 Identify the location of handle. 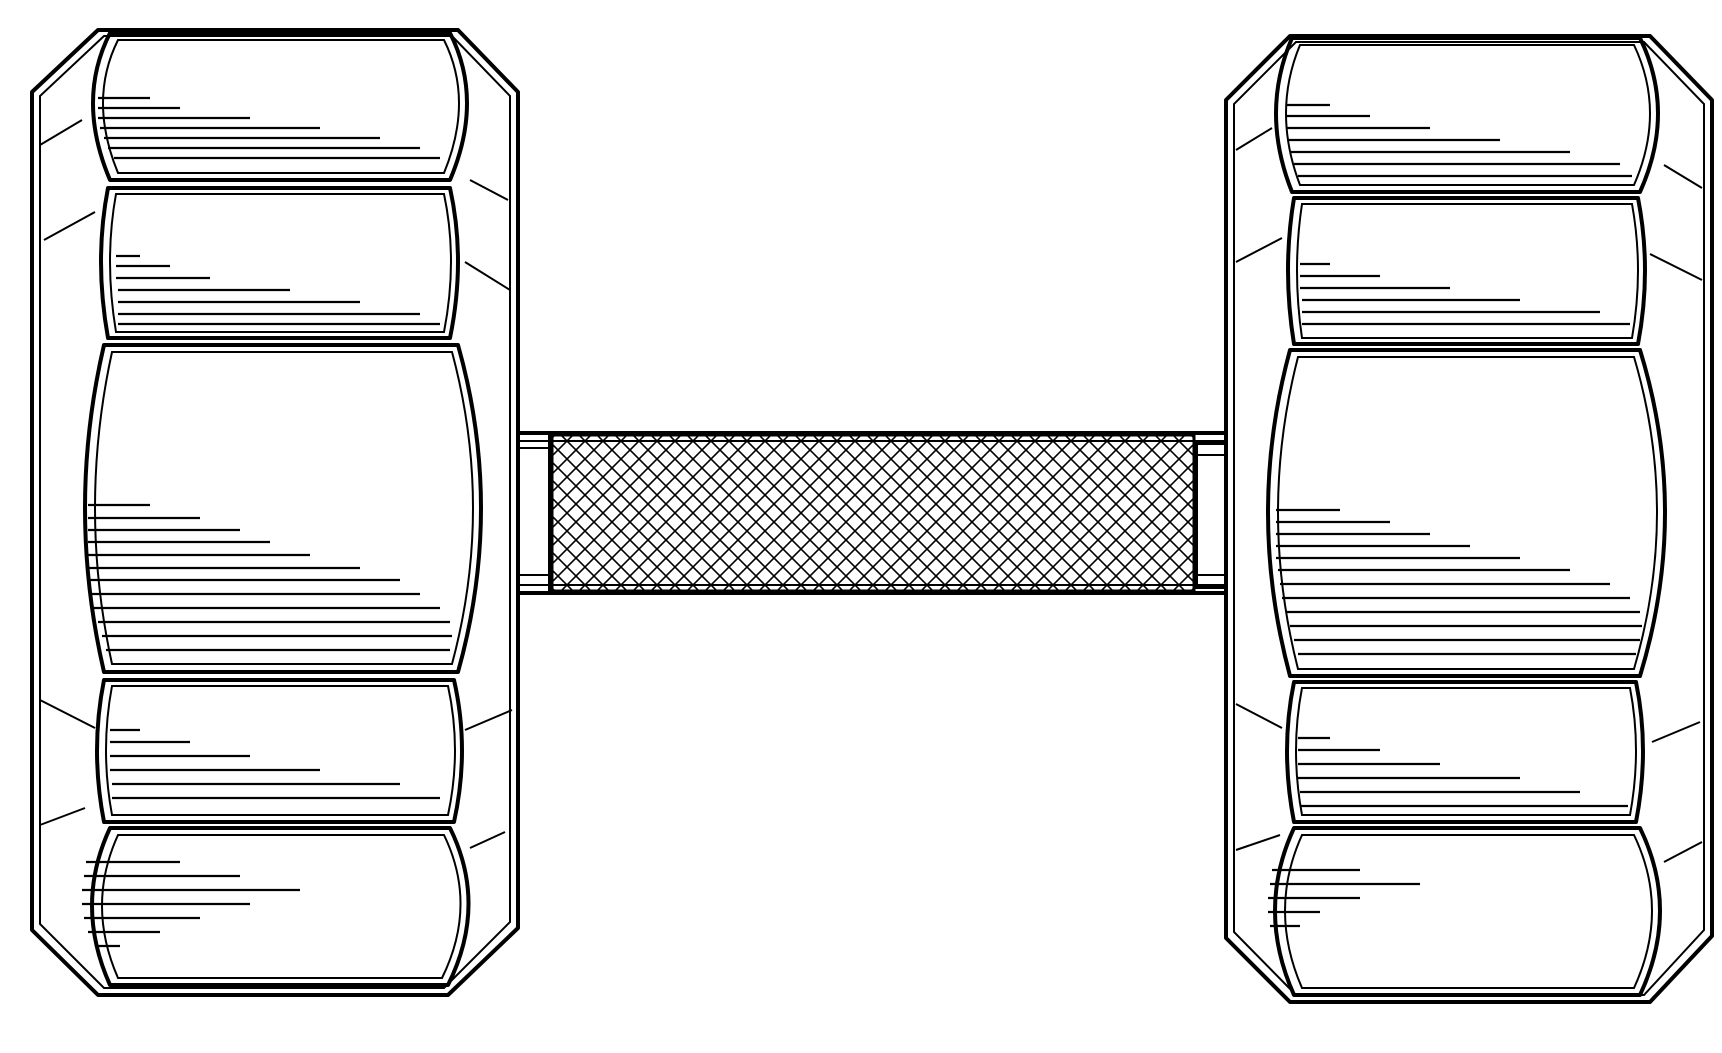
(872, 513).